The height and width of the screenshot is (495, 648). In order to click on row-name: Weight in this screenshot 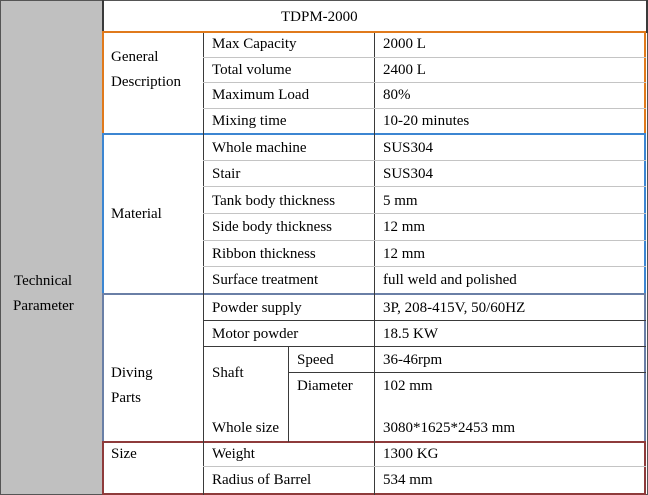, I will do `click(233, 454)`.